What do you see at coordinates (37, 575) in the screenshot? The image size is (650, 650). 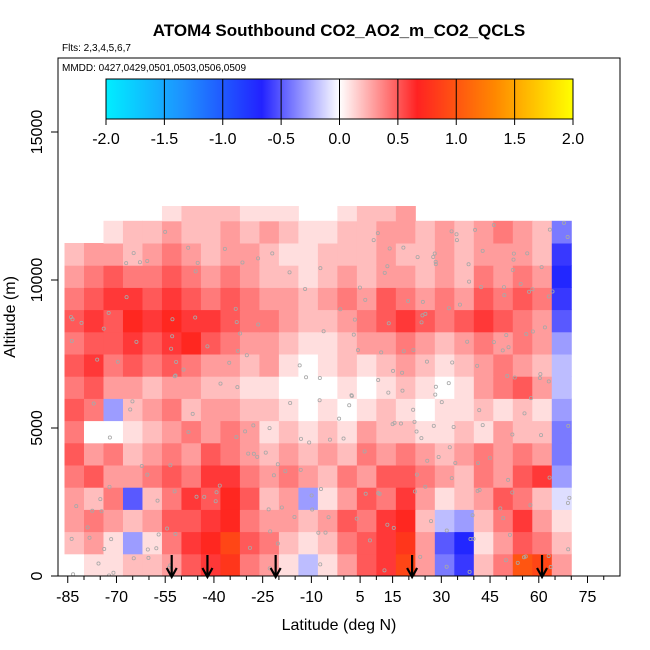 I see `y-tick-label: 0` at bounding box center [37, 575].